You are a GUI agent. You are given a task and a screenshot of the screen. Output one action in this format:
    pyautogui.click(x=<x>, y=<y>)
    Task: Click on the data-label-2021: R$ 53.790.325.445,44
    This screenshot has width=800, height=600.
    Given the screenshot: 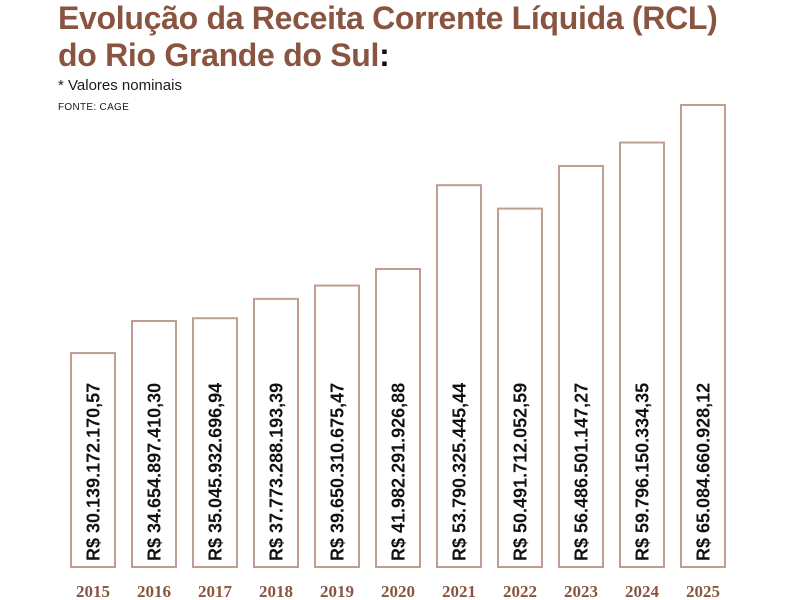 What is the action you would take?
    pyautogui.click(x=460, y=472)
    